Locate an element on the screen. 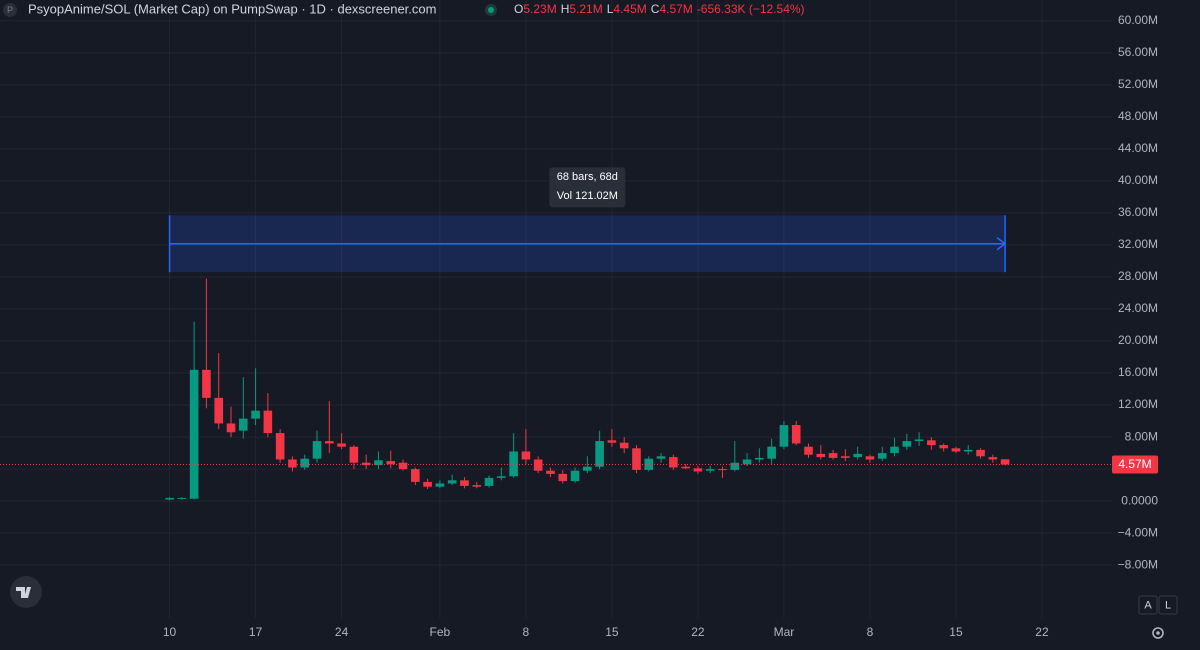 This screenshot has width=1200, height=650. measure-label: Vol 121.02M is located at coordinates (587, 196).